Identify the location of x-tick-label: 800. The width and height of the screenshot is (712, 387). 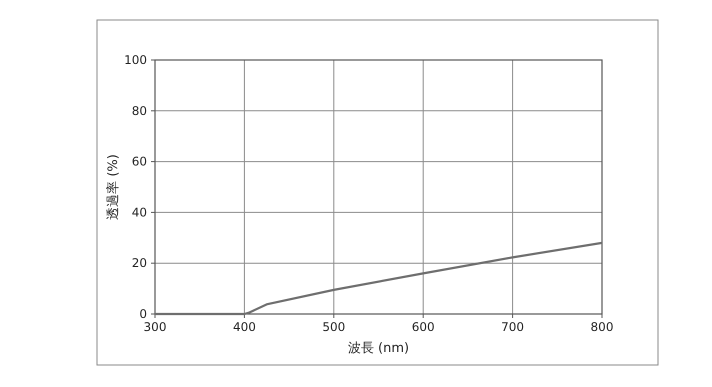
(602, 327).